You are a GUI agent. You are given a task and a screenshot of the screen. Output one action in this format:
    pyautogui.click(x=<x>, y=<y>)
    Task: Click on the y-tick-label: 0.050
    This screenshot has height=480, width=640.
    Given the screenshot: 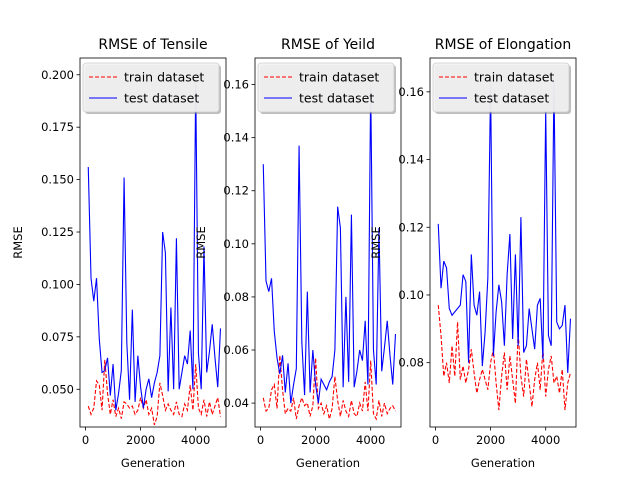 What is the action you would take?
    pyautogui.click(x=57, y=389)
    